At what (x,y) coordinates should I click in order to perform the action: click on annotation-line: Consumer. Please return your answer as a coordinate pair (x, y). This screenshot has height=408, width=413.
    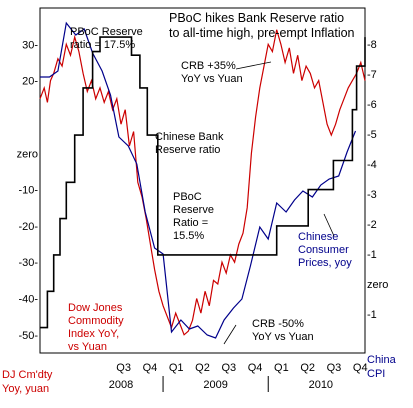
    Looking at the image, I should click on (323, 250).